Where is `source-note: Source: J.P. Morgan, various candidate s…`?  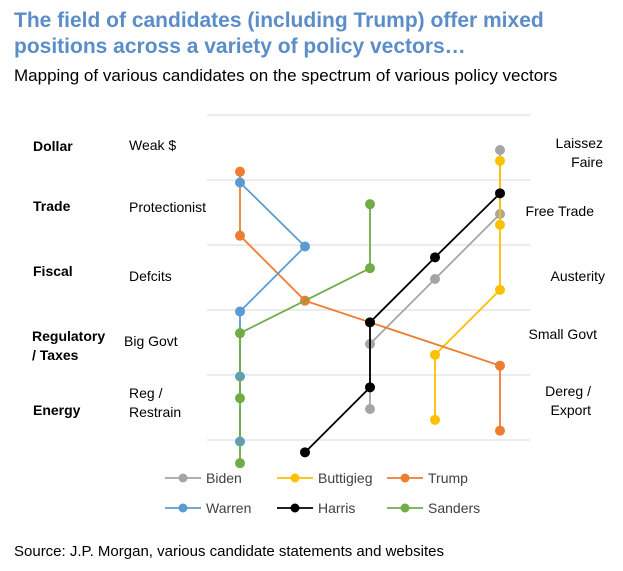
source-note: Source: J.P. Morgan, various candidate s… is located at coordinates (229, 551).